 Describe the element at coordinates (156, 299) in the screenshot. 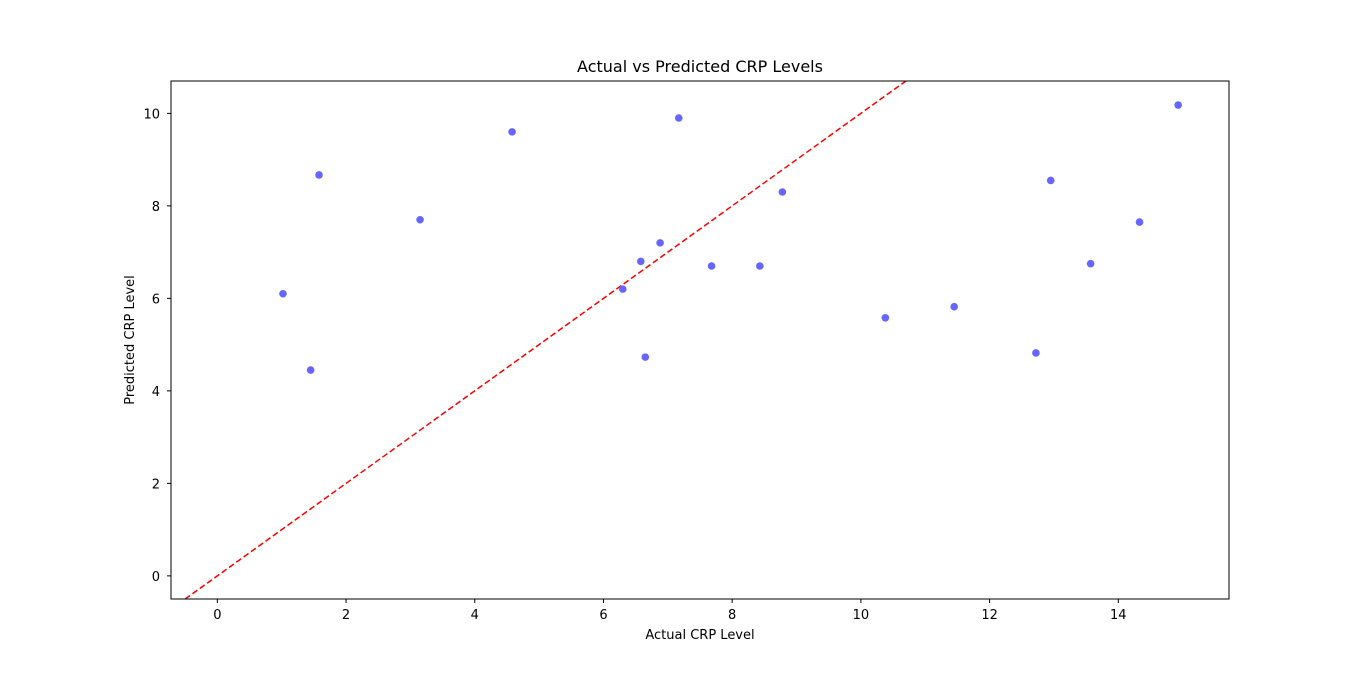

I see `y-tick-label: 6` at that location.